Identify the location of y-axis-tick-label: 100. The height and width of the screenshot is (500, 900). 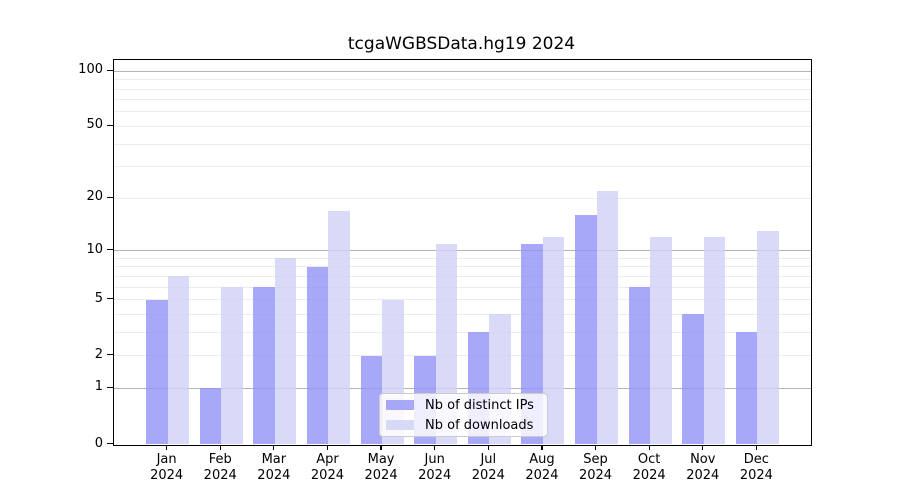
(90, 70).